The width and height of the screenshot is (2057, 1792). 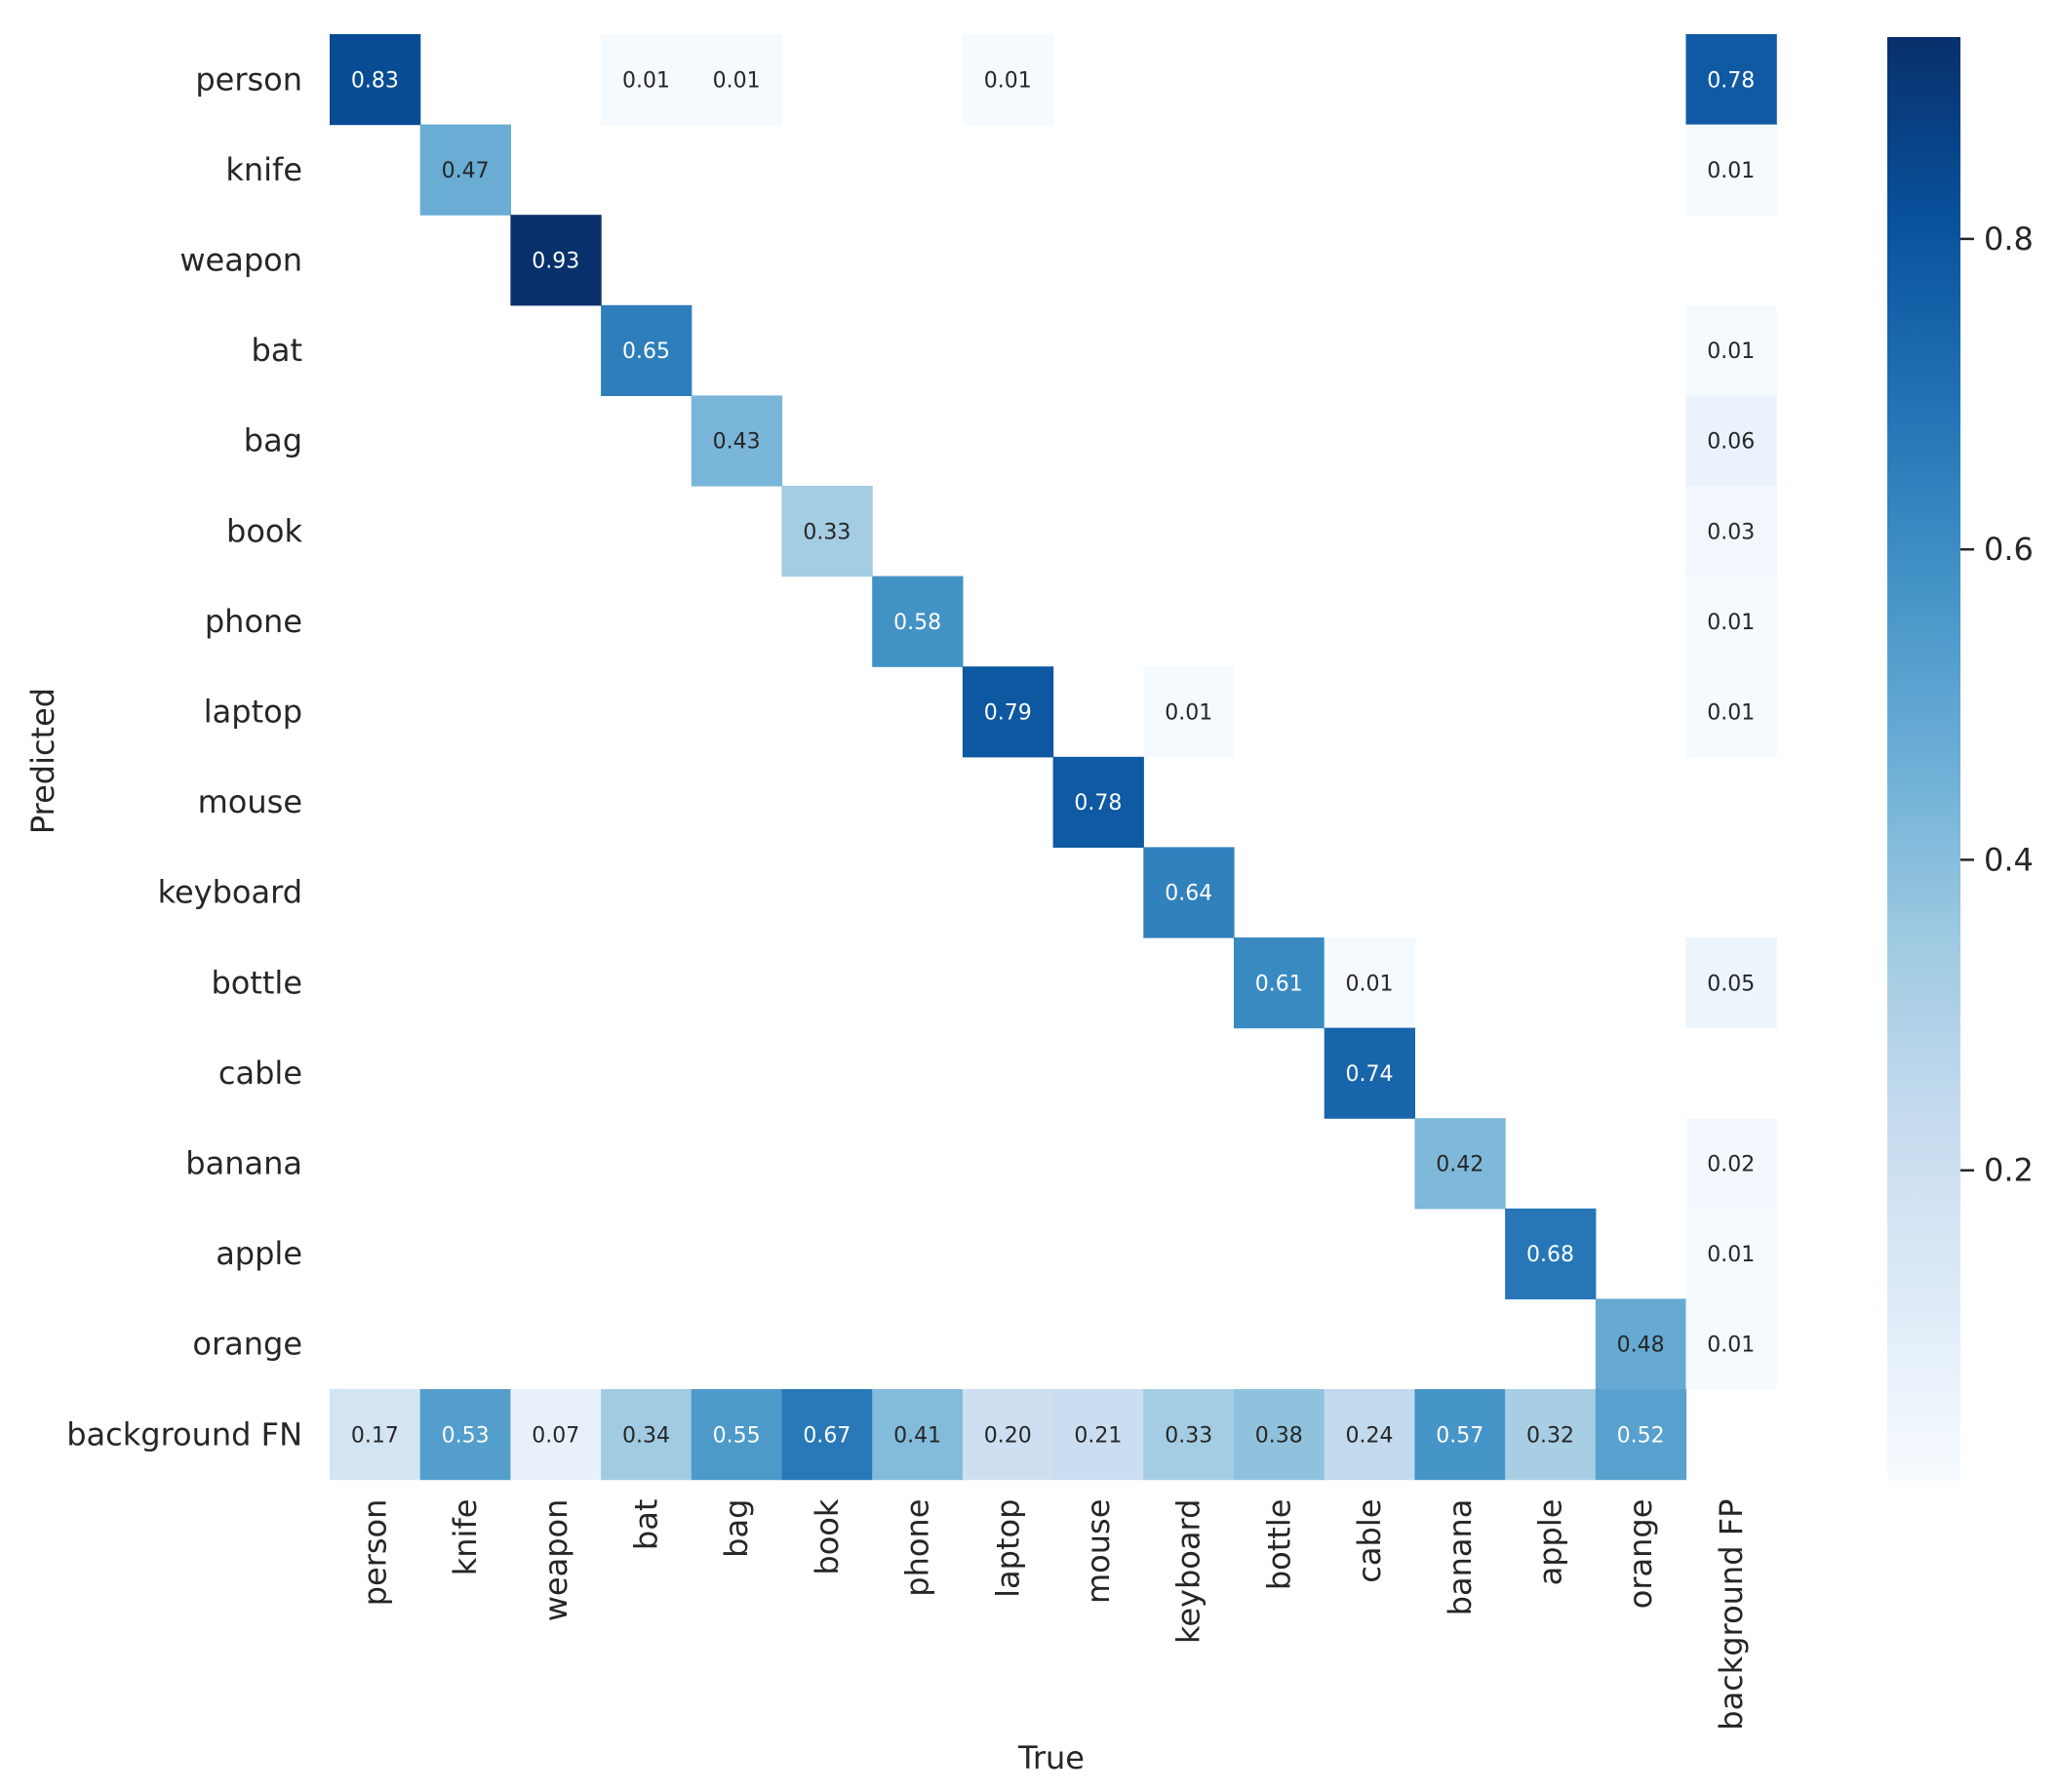 What do you see at coordinates (1731, 1615) in the screenshot?
I see `col-label-background-fp: background FP` at bounding box center [1731, 1615].